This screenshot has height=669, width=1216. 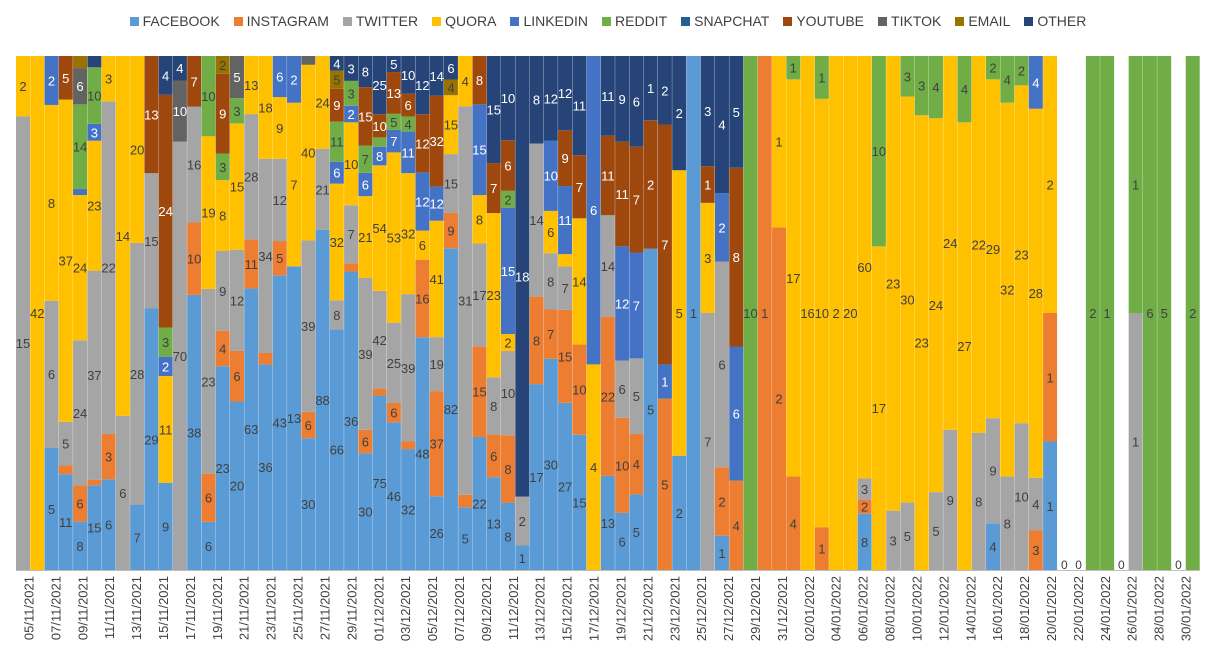 What do you see at coordinates (594, 608) in the screenshot?
I see `x-tick-label: 17/12/2021` at bounding box center [594, 608].